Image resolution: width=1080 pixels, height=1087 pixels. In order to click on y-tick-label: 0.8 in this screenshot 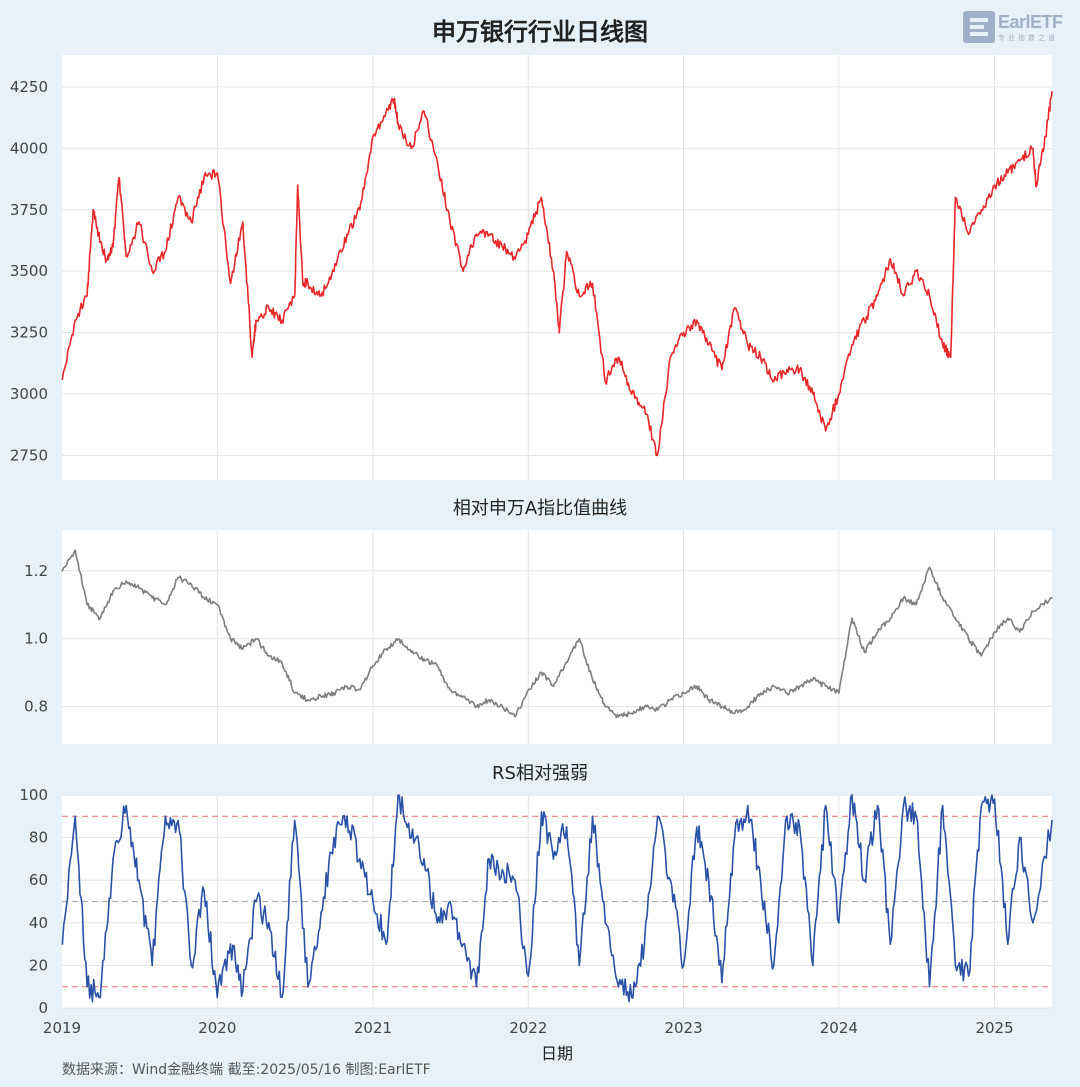, I will do `click(36, 707)`.